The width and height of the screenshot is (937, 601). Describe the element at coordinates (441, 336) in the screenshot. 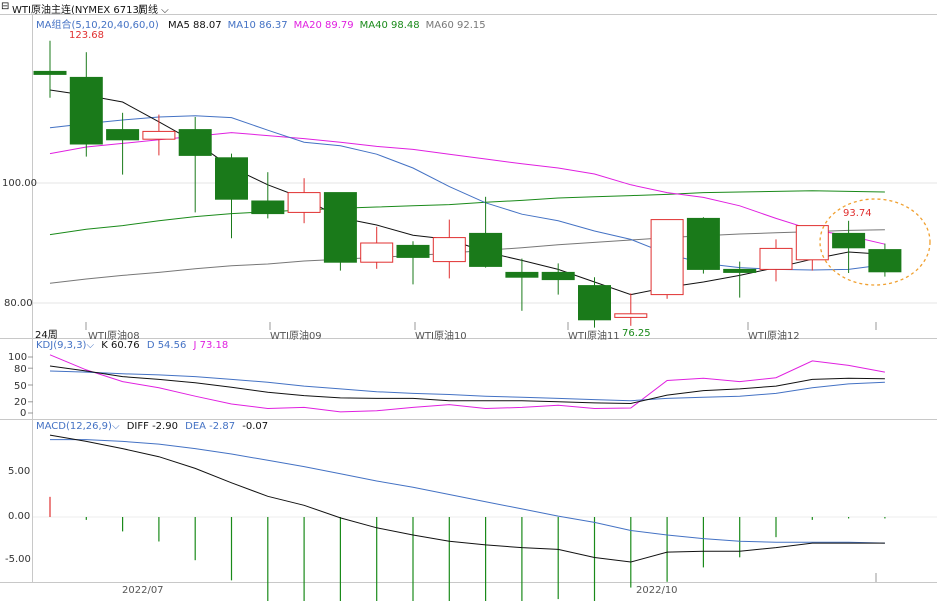

I see `contract-label: WTI原油10` at that location.